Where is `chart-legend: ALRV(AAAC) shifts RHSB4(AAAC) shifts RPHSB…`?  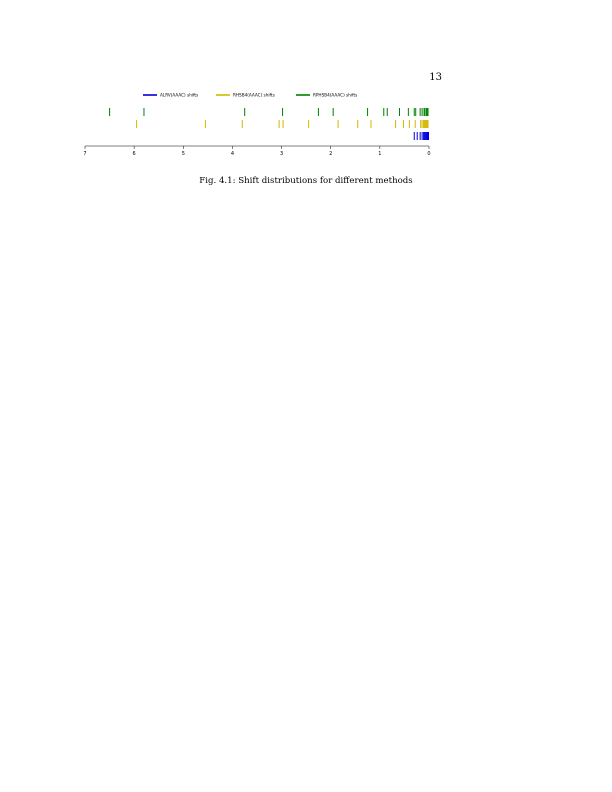 chart-legend: ALRV(AAAC) shifts RHSB4(AAAC) shifts RPHSB… is located at coordinates (250, 95).